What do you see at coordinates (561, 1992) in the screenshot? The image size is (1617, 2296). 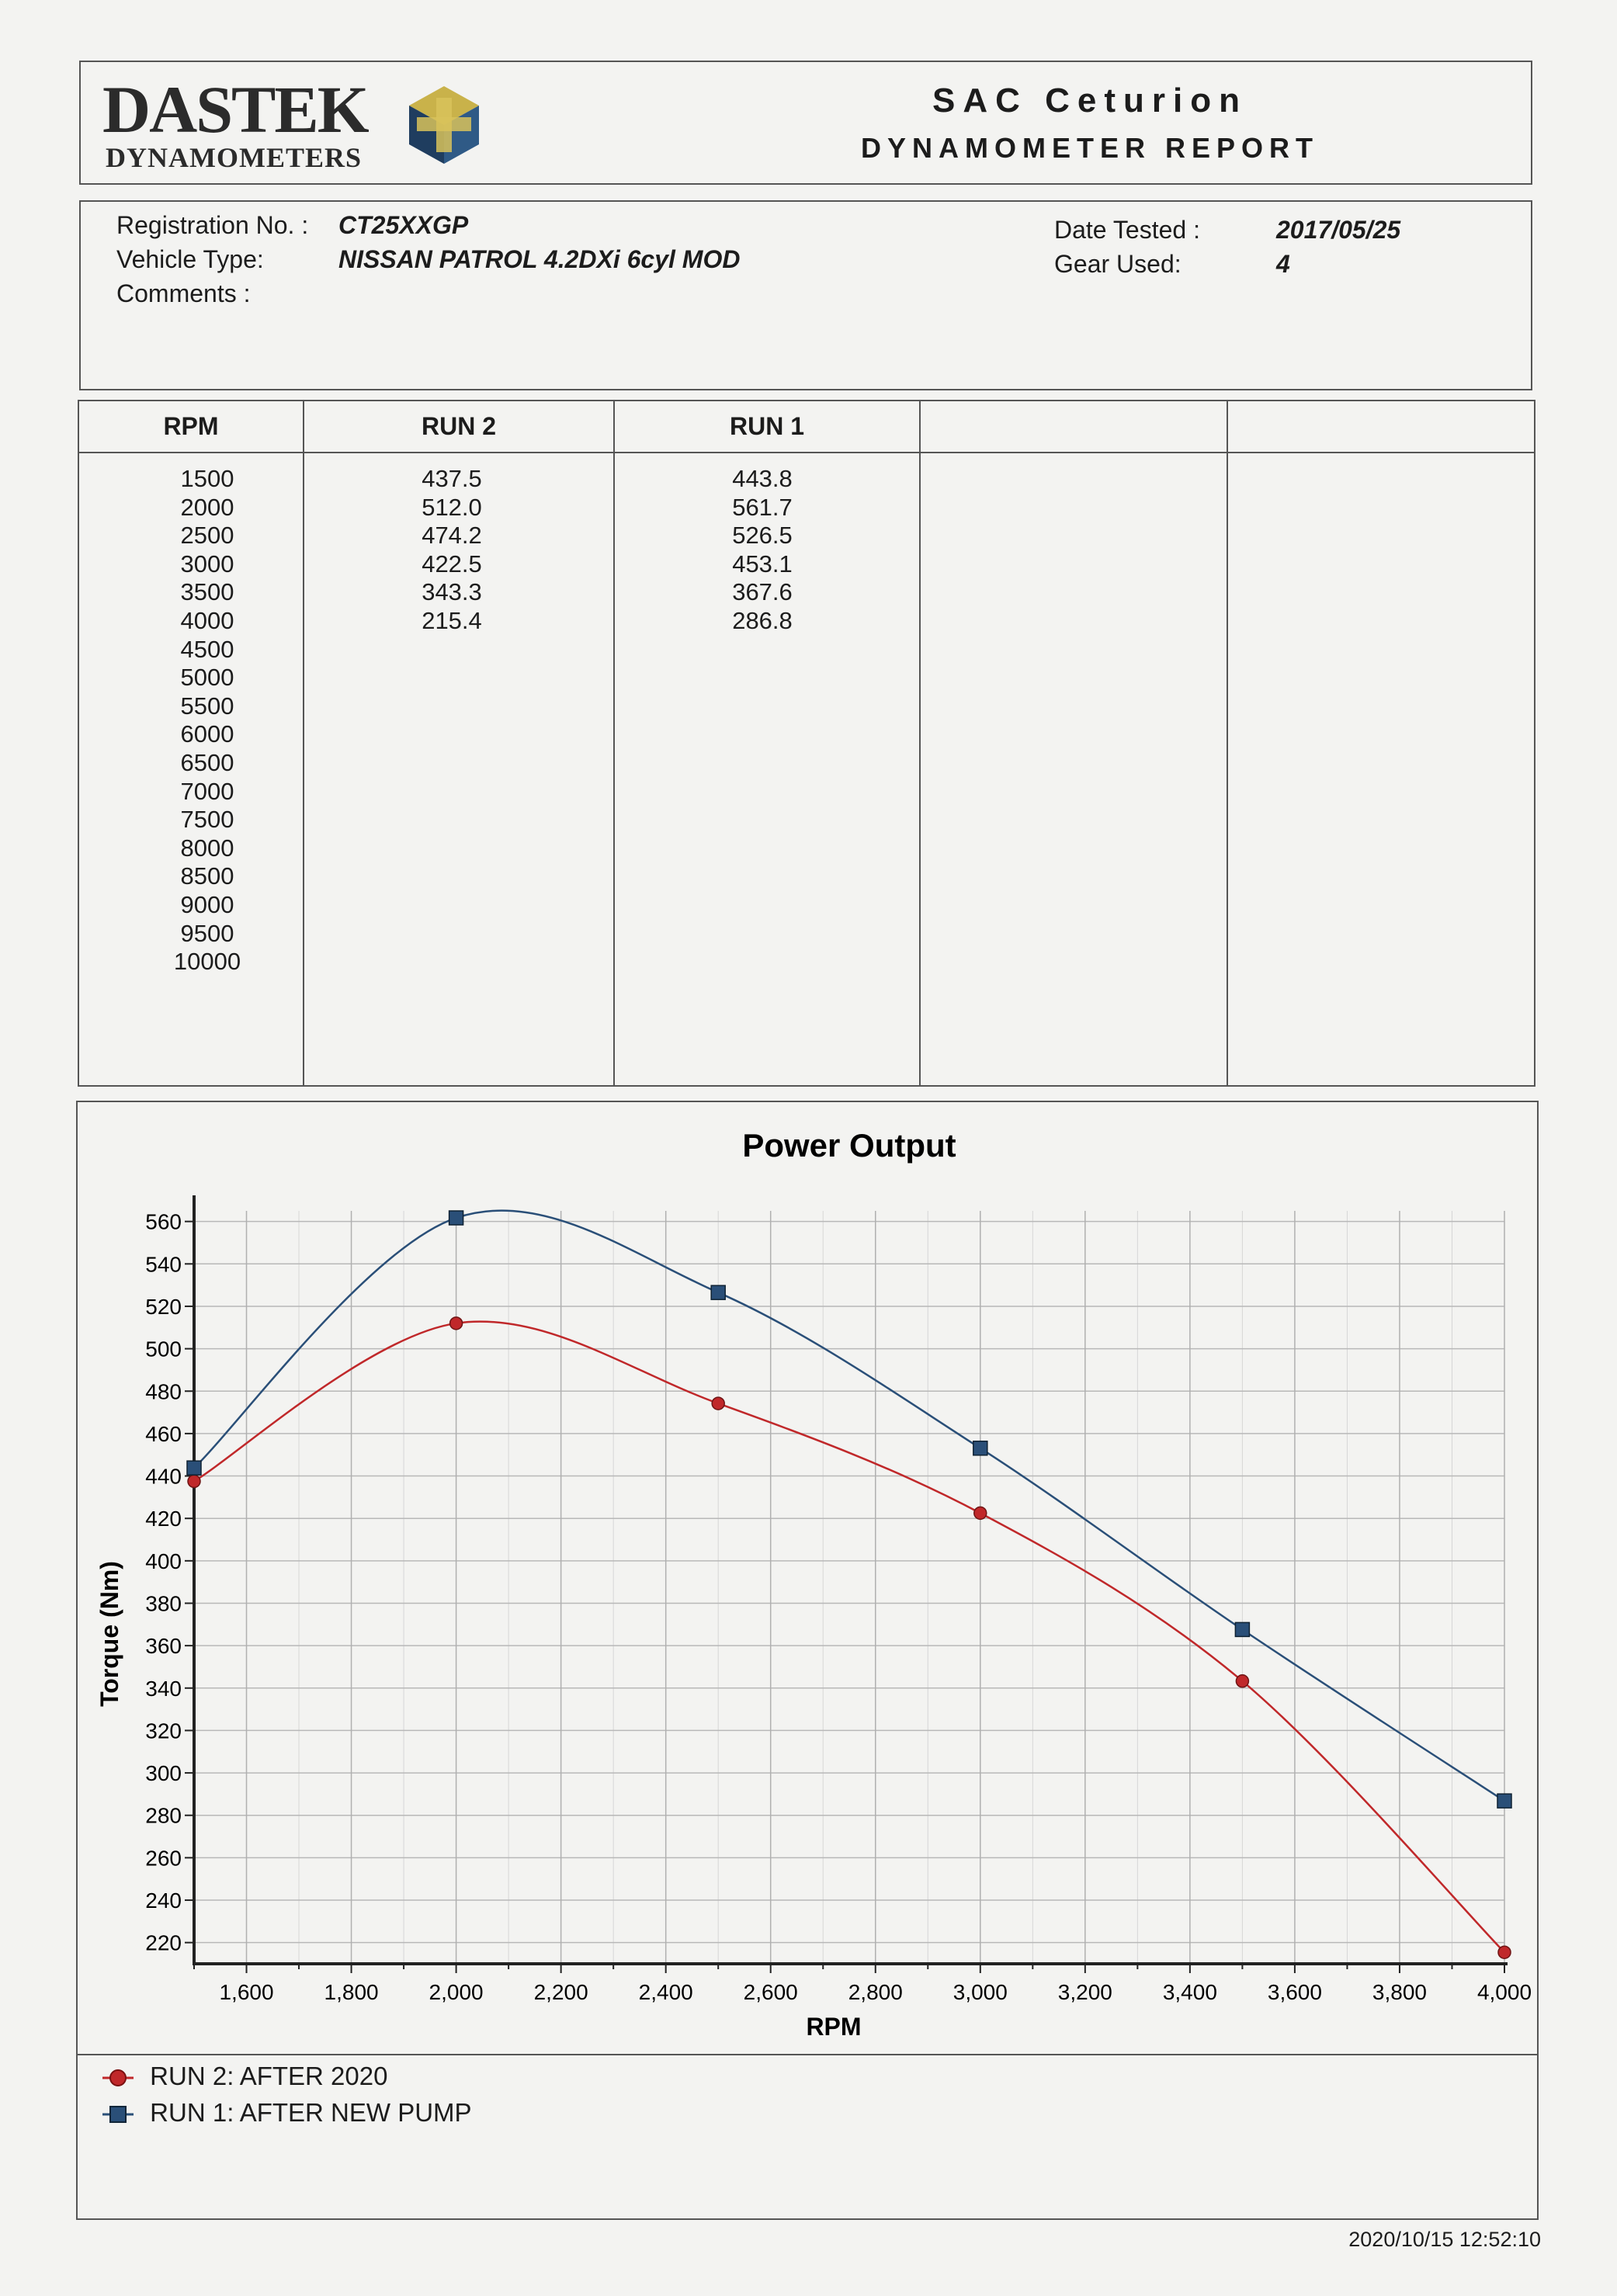 I see `x-tick-label: 2,200` at bounding box center [561, 1992].